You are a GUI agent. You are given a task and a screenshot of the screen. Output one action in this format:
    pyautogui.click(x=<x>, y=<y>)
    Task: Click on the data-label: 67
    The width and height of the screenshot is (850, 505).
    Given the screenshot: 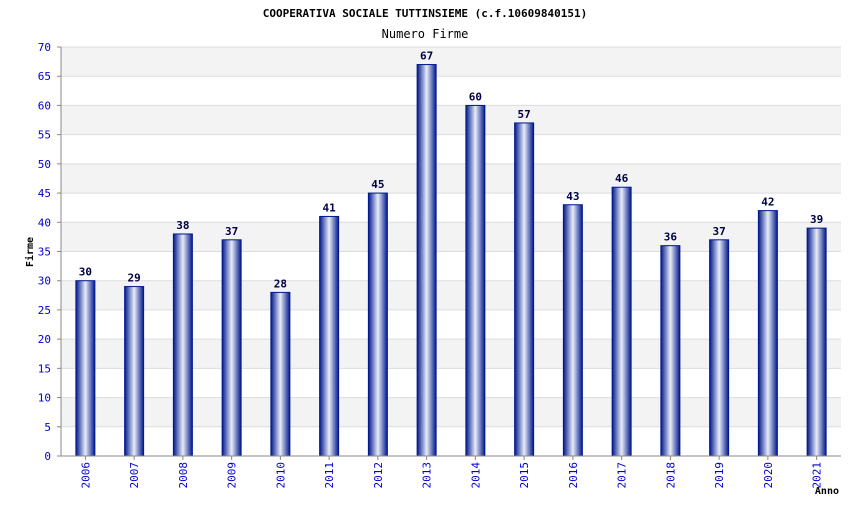 What is the action you would take?
    pyautogui.click(x=426, y=56)
    